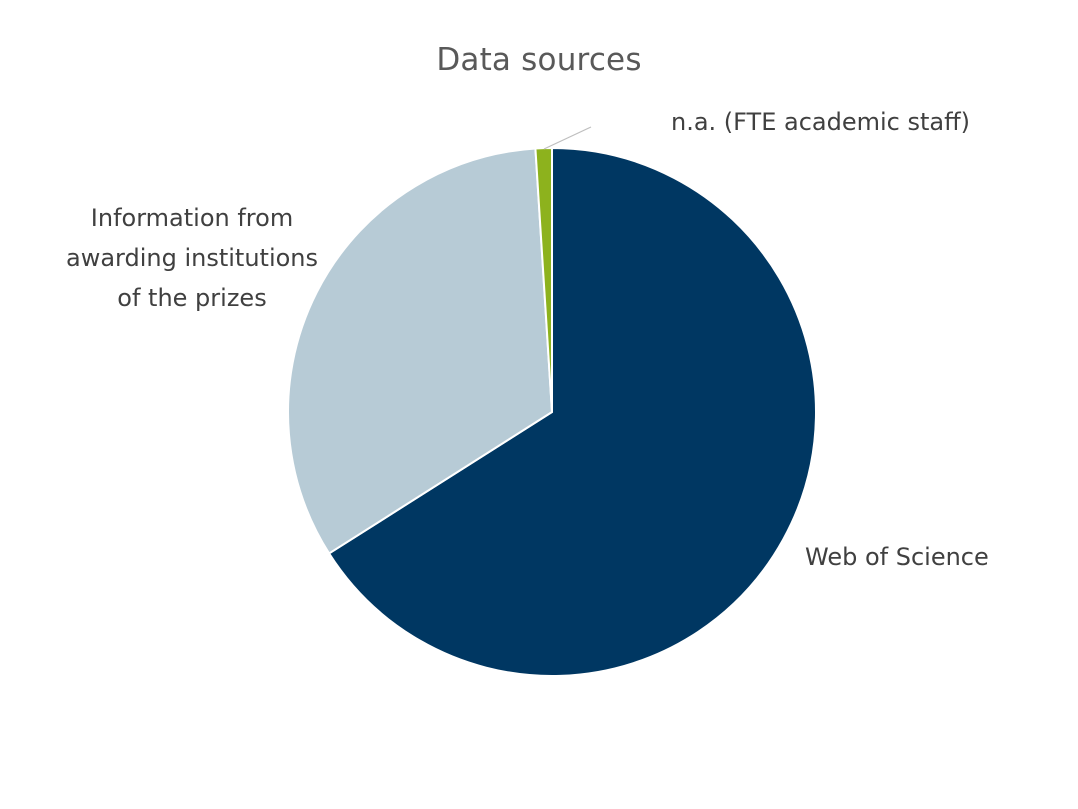 This screenshot has width=1078, height=809. What do you see at coordinates (543, 280) in the screenshot?
I see `pie-slice-na-fte-academic-staff` at bounding box center [543, 280].